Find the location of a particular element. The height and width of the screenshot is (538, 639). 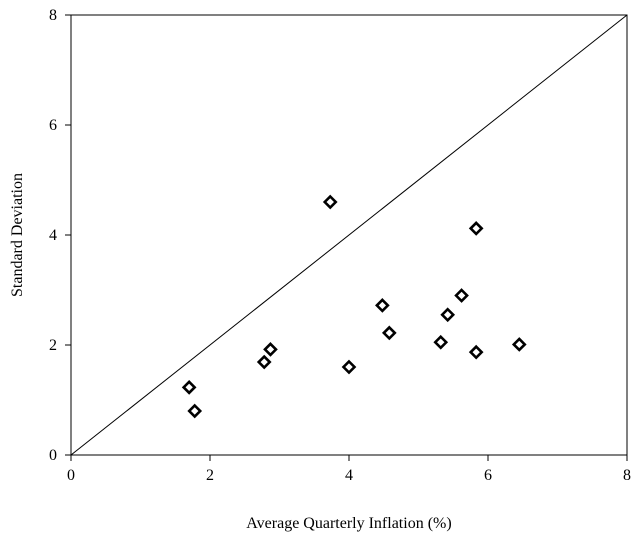

x-tick-label: 0 is located at coordinates (71, 475).